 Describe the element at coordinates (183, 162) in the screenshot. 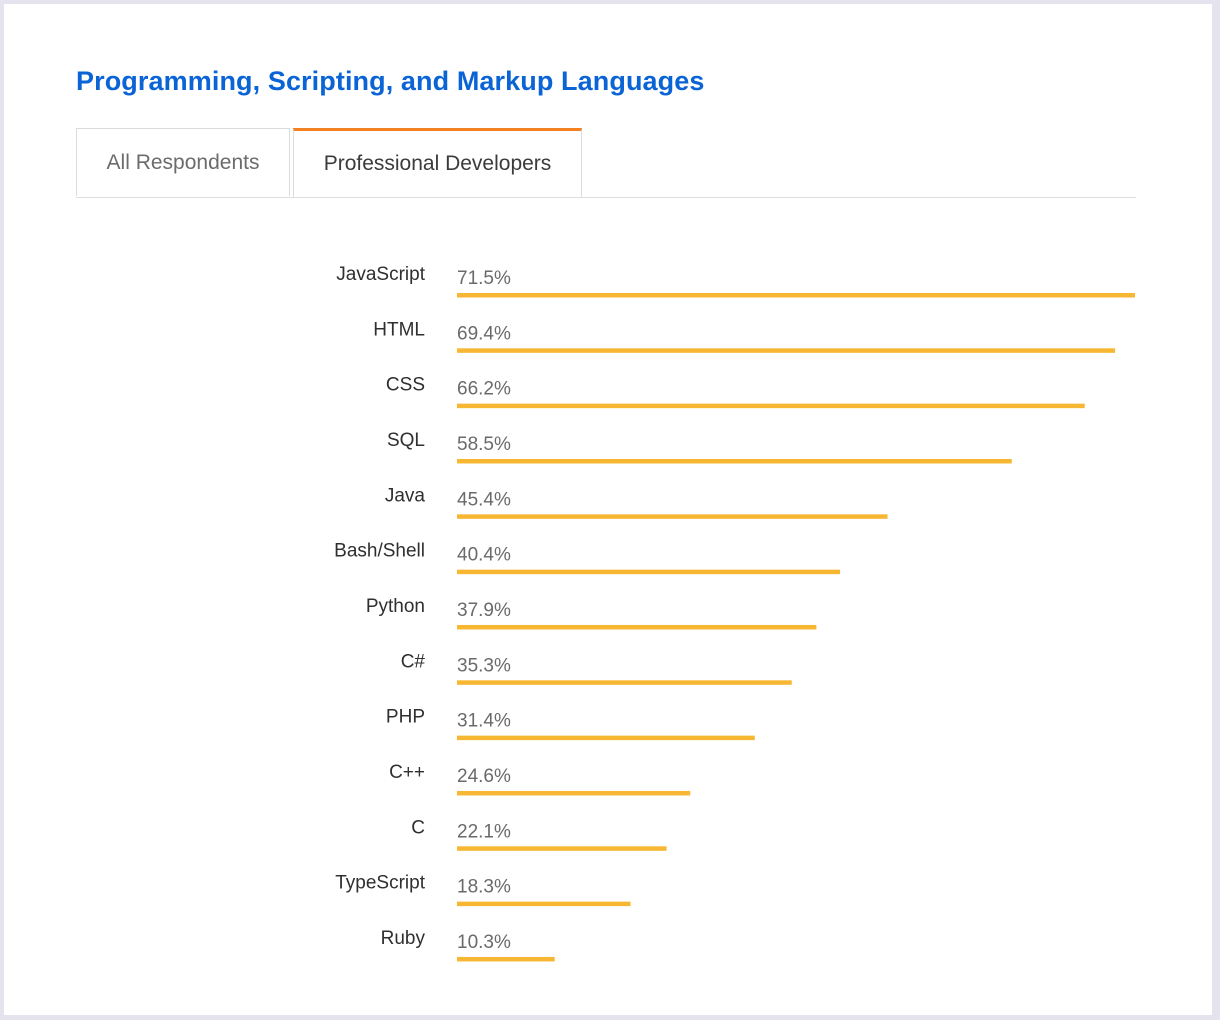

I see `tab-all-respondents: All Respondents` at that location.